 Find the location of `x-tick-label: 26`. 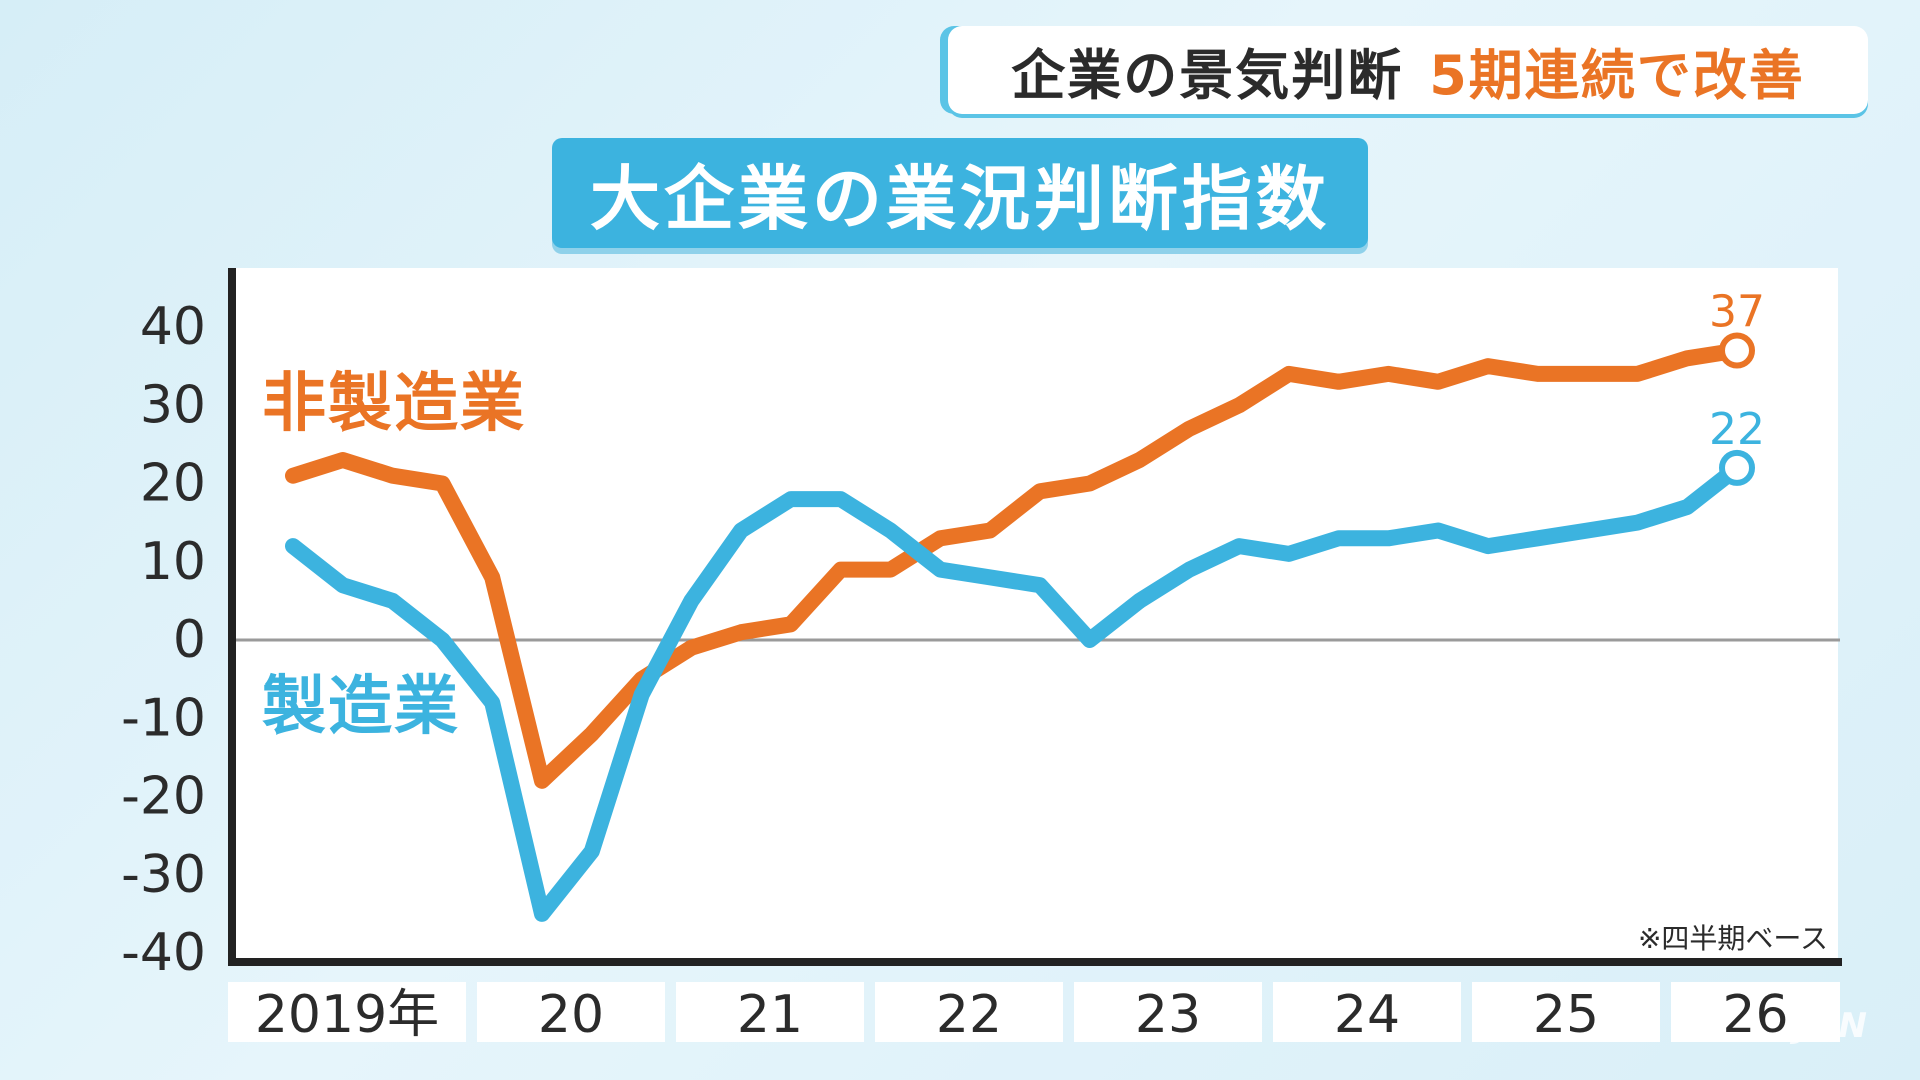

x-tick-label: 26 is located at coordinates (1755, 1015).